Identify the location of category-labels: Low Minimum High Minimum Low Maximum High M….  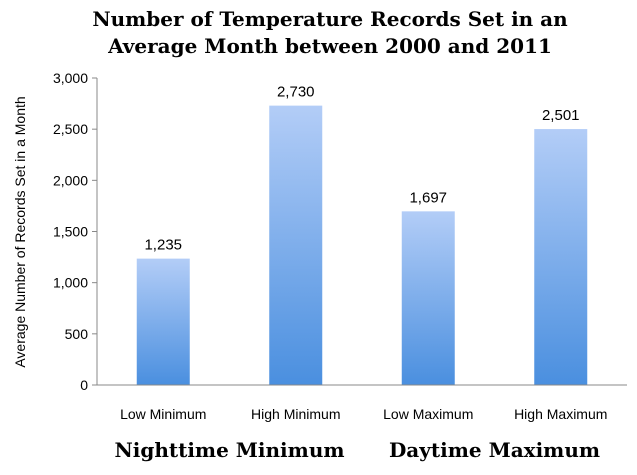
(363, 414).